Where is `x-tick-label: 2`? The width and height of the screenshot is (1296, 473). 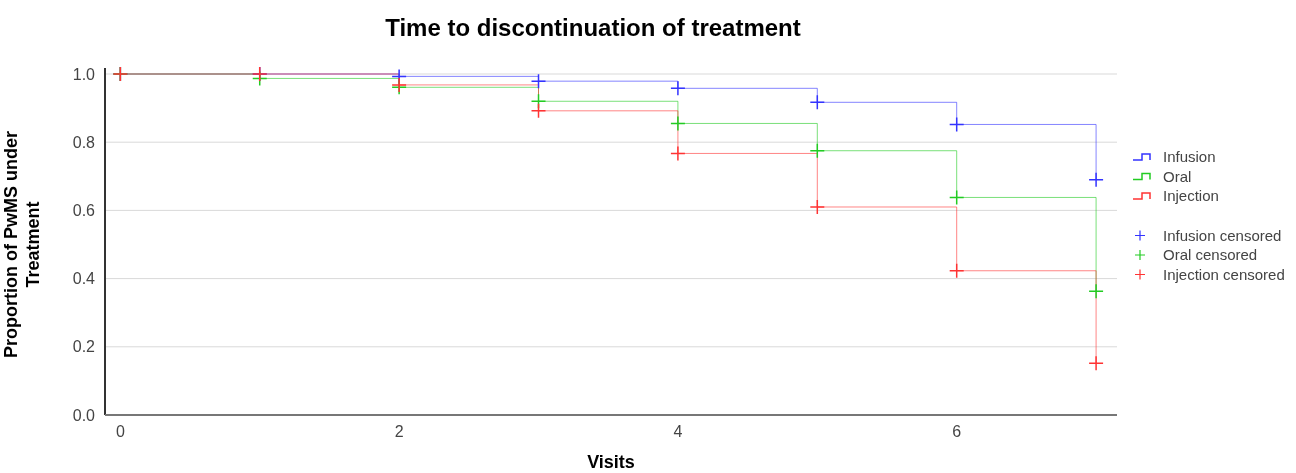 x-tick-label: 2 is located at coordinates (399, 431).